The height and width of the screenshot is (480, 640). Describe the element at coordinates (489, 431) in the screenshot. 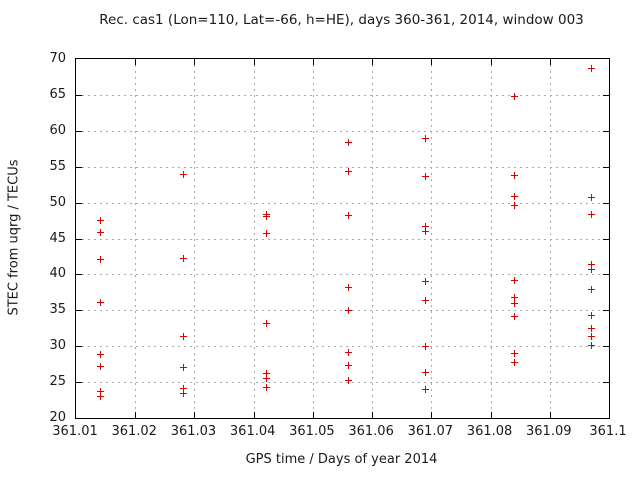

I see `x-tick-label: 361.08` at that location.